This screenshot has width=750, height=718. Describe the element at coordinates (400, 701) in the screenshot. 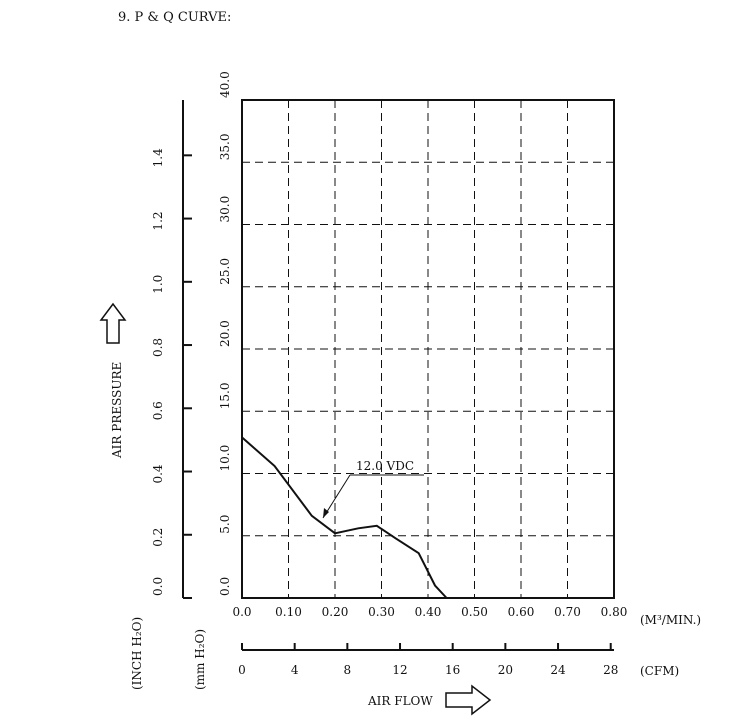

I see `x-axis-title: AIR FLOW` at that location.